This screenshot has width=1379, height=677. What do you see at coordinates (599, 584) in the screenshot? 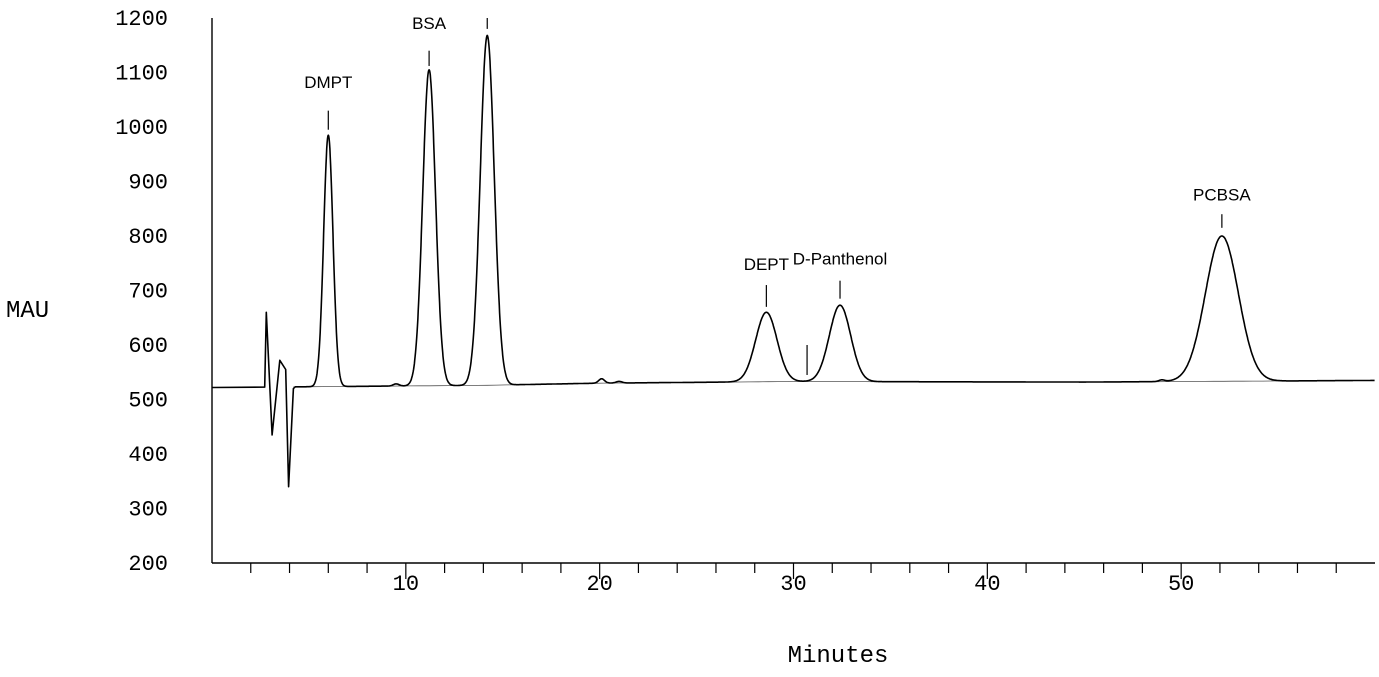
I see `x-tick-label: 20` at bounding box center [599, 584].